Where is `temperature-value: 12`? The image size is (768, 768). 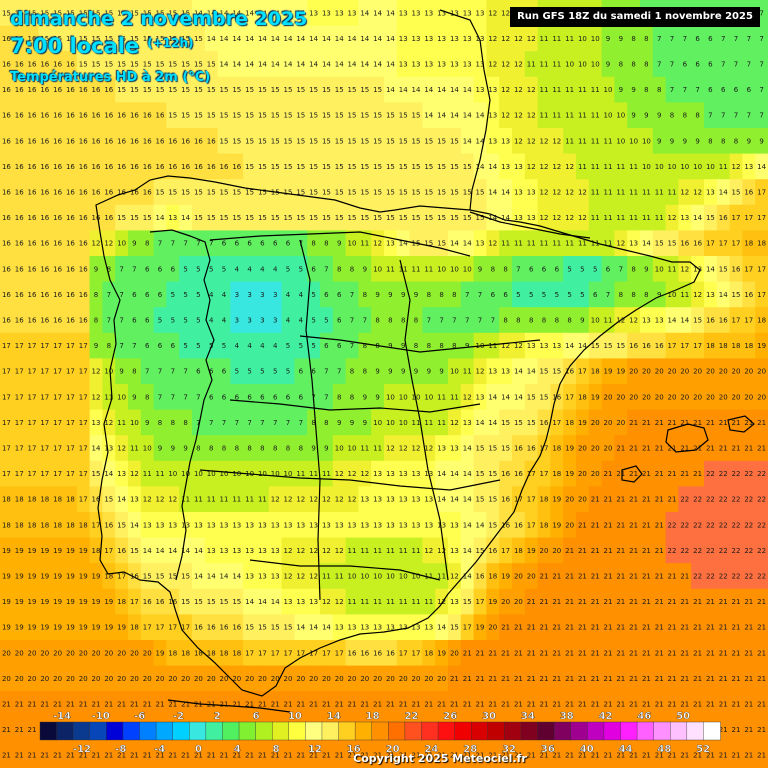
temperature-value: 12 is located at coordinates (441, 602).